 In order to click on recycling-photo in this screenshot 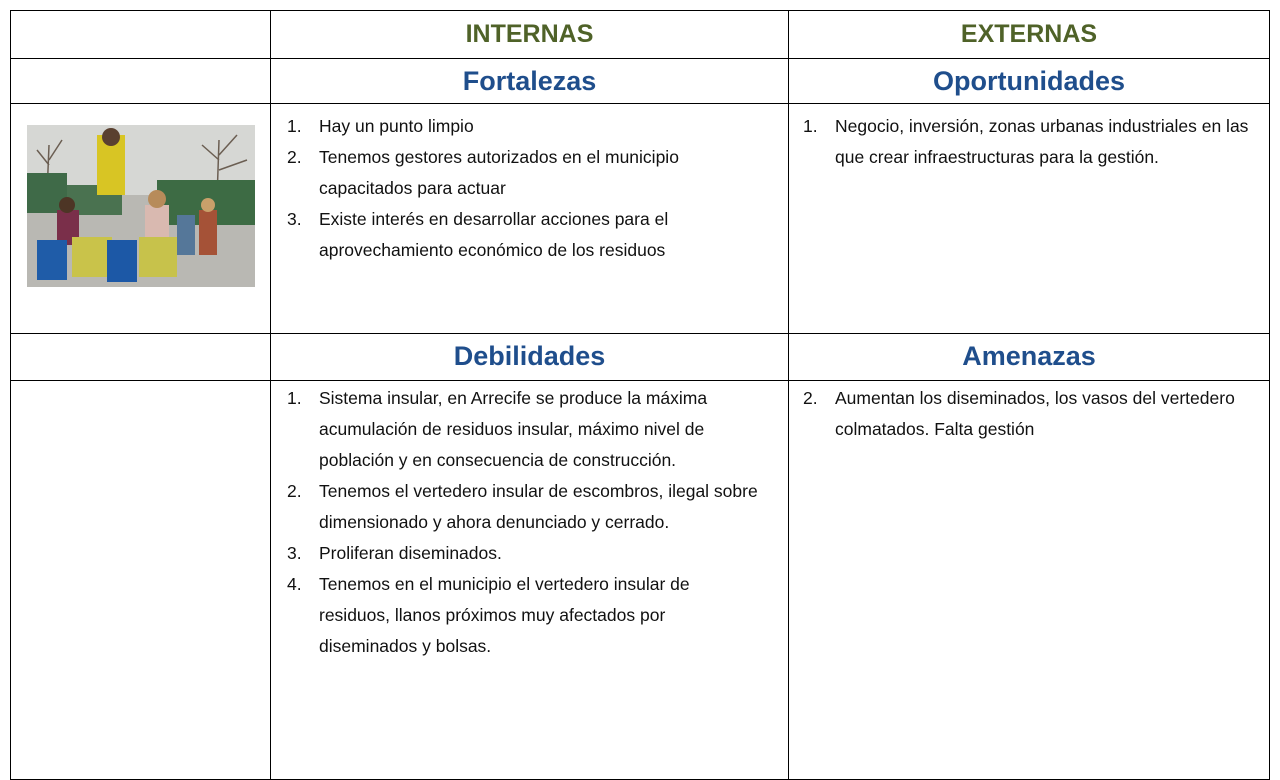, I will do `click(141, 206)`.